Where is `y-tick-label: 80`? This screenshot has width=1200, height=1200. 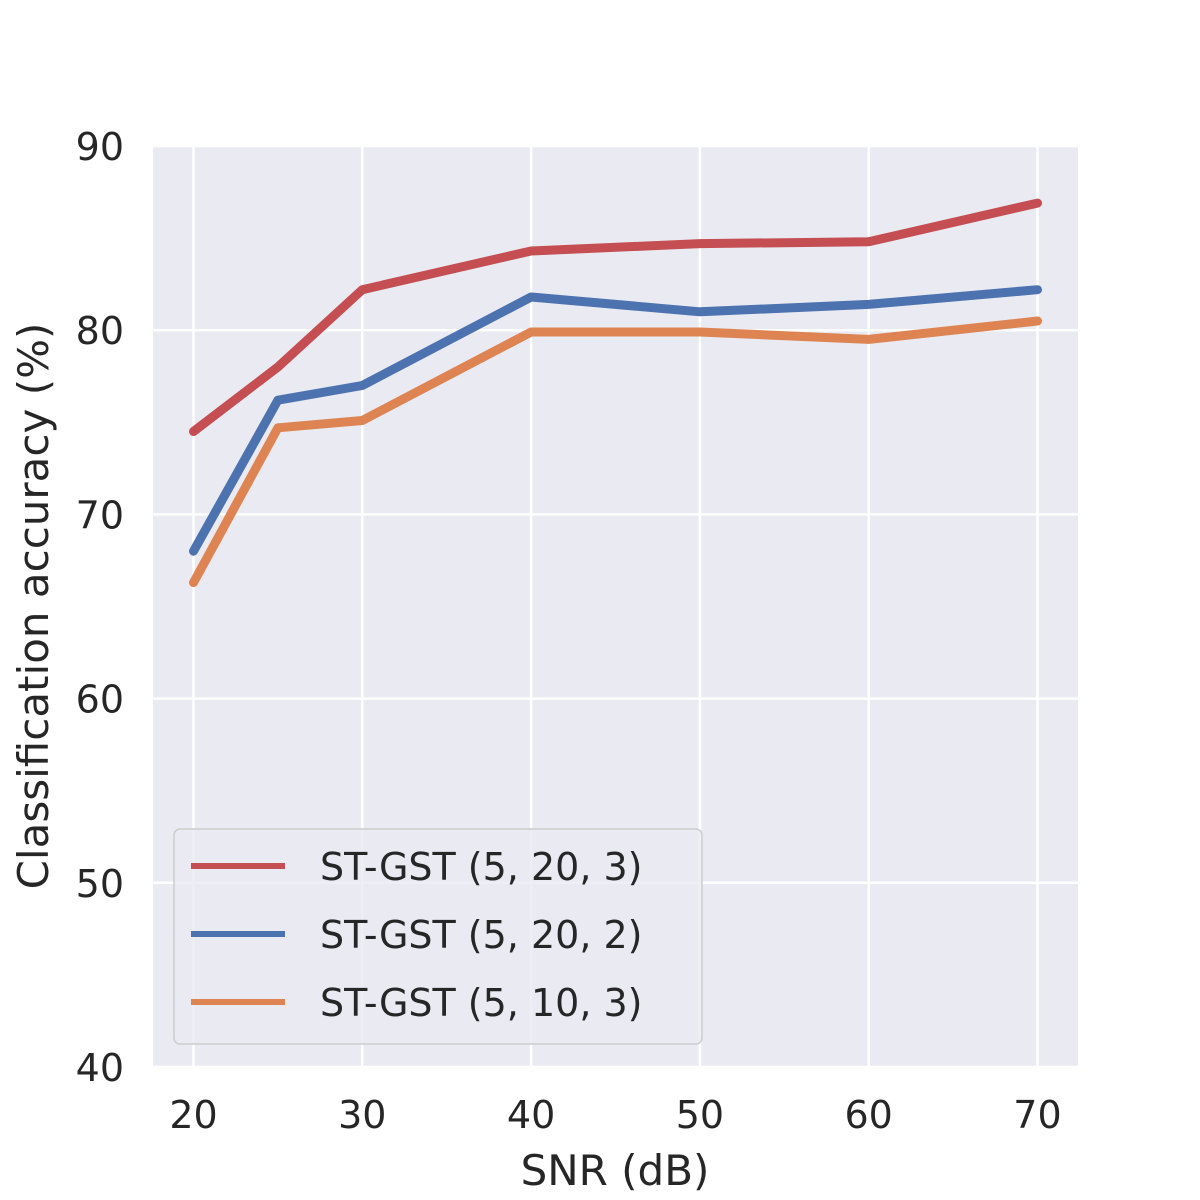
y-tick-label: 80 is located at coordinates (100, 331).